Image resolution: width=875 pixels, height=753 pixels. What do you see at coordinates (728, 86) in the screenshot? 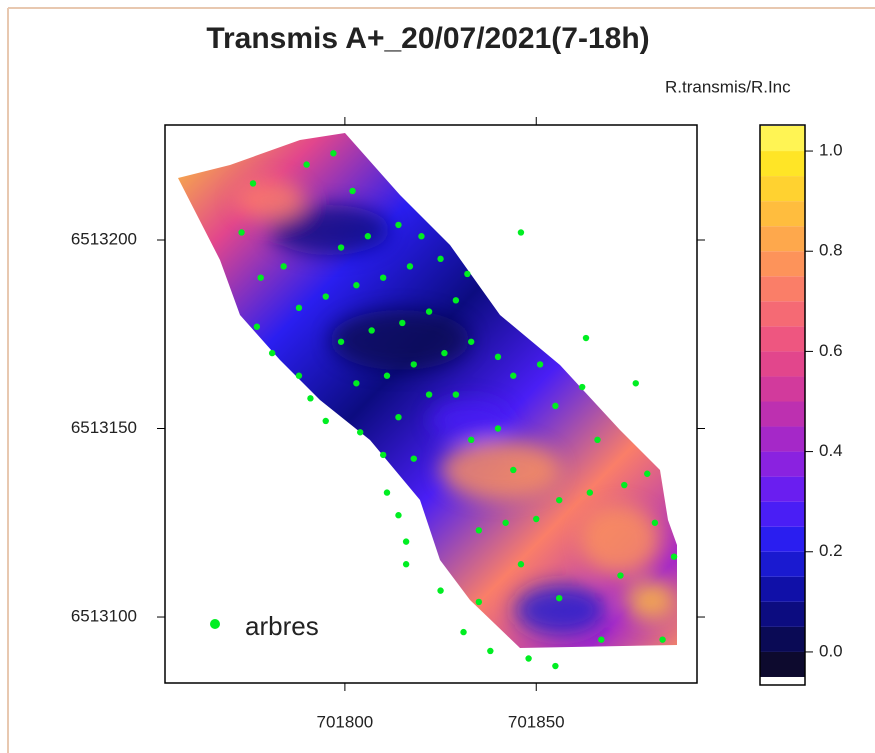
I see `colorbar-title: R.transmis/R.Inc` at bounding box center [728, 86].